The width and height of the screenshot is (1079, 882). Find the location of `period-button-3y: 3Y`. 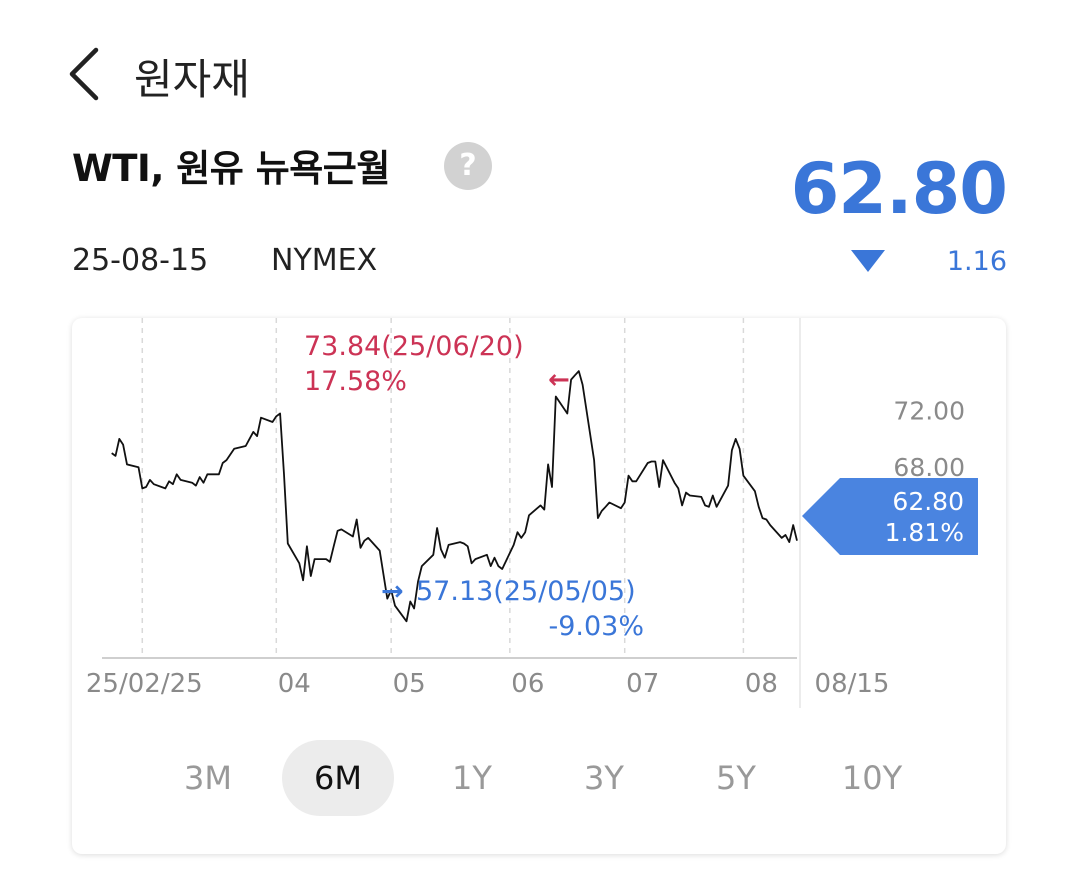

period-button-3y: 3Y is located at coordinates (604, 778).